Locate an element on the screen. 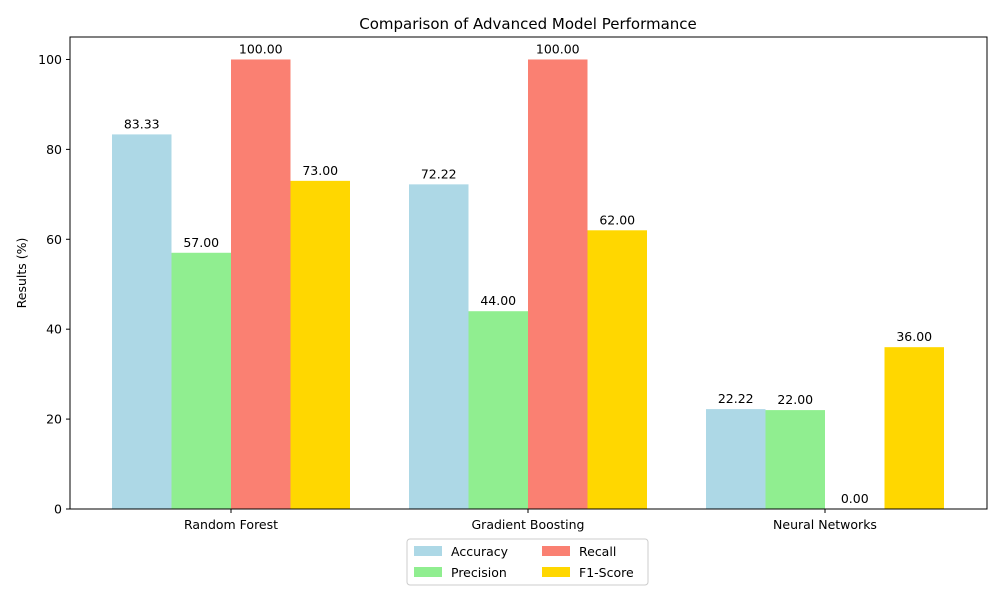 This screenshot has height=600, width=1000. legend-swatch-recall is located at coordinates (556, 551).